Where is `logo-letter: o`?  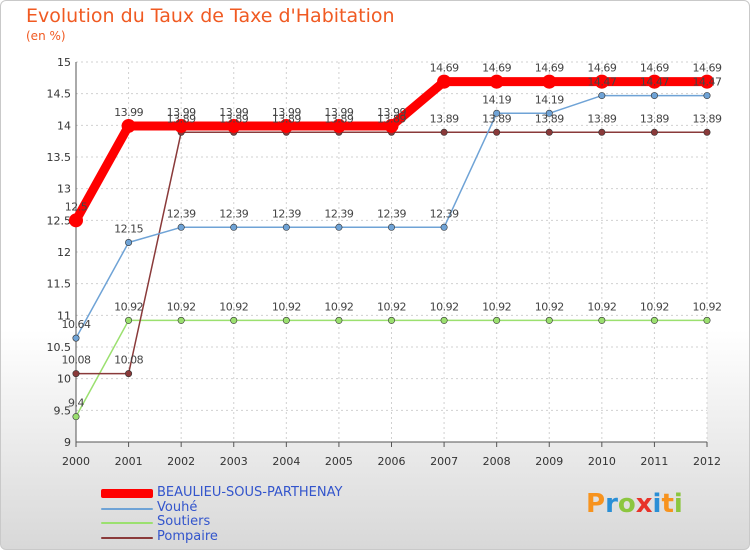 logo-letter: o is located at coordinates (626, 504).